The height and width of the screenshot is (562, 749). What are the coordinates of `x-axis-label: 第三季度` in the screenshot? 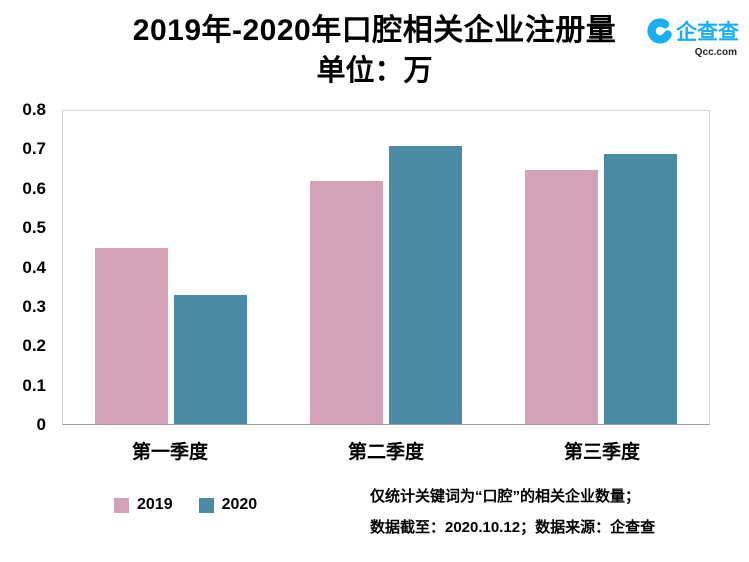 It's located at (601, 452).